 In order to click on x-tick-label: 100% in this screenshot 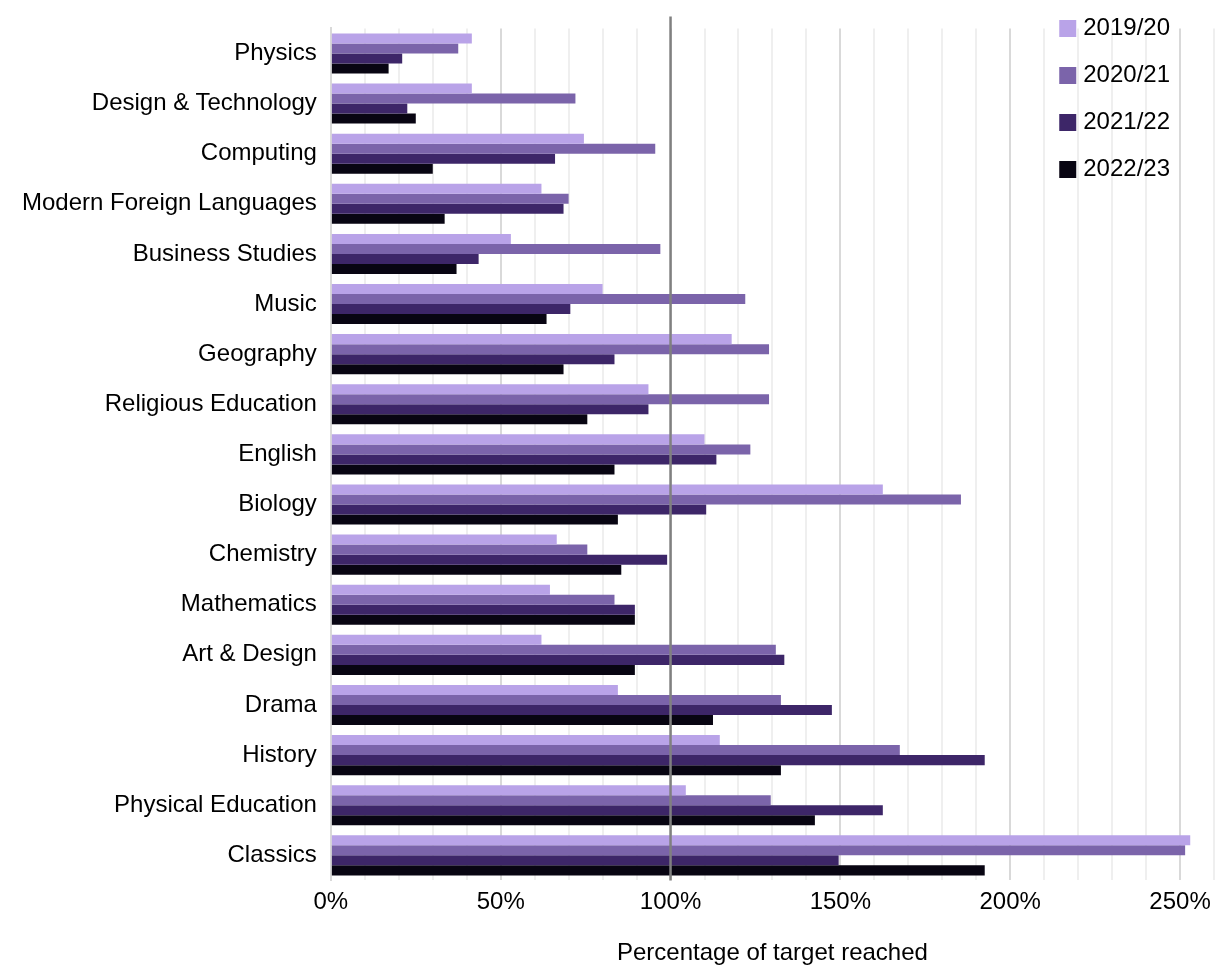, I will do `click(670, 901)`.